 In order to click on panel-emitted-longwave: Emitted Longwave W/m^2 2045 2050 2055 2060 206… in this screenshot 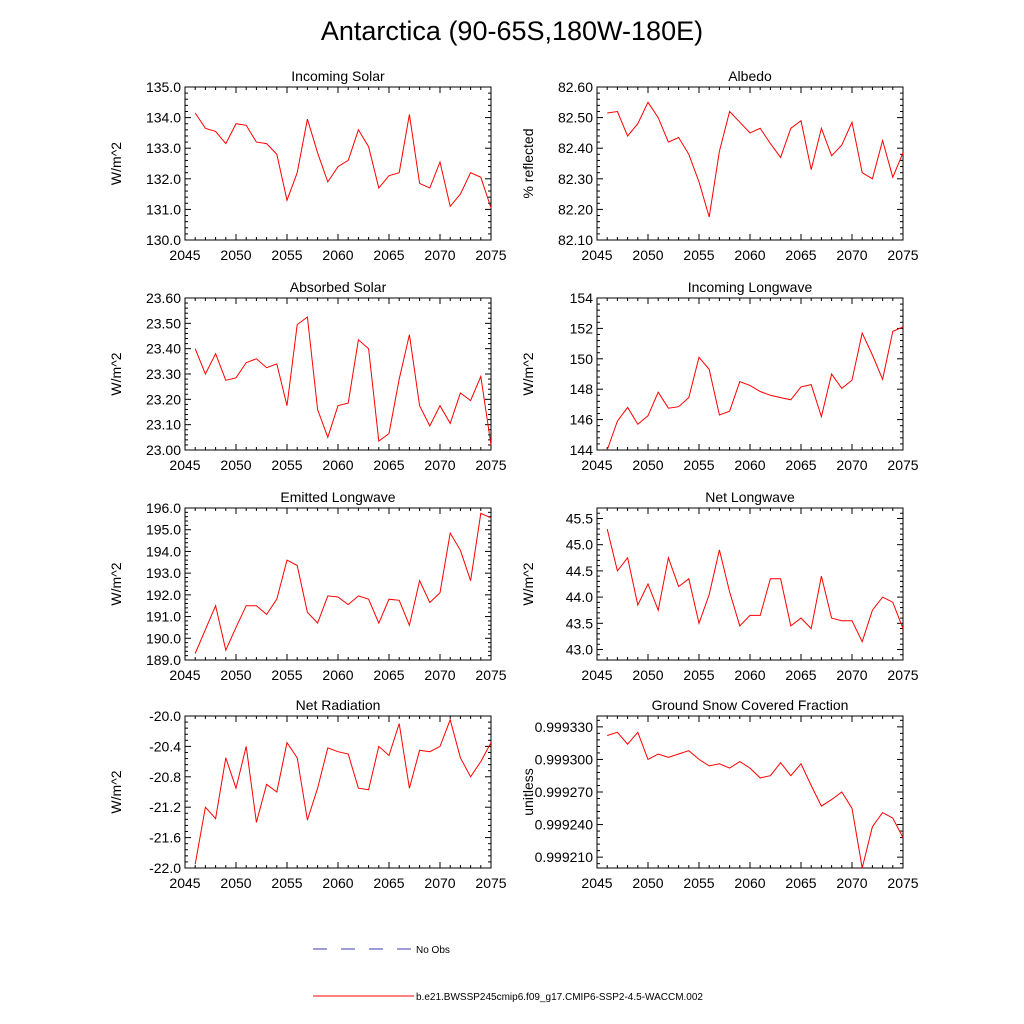, I will do `click(307, 586)`.